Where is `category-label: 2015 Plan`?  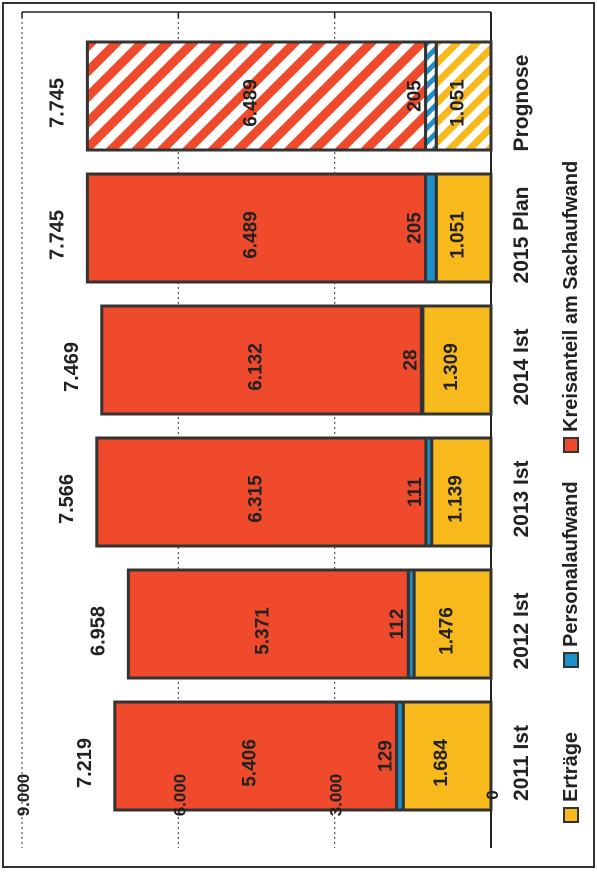
category-label: 2015 Plan is located at coordinates (521, 235).